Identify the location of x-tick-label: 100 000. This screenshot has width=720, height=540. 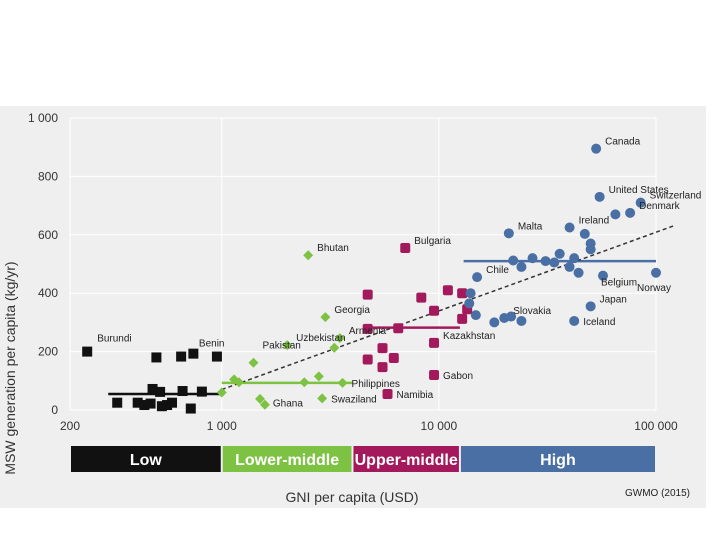
(656, 426).